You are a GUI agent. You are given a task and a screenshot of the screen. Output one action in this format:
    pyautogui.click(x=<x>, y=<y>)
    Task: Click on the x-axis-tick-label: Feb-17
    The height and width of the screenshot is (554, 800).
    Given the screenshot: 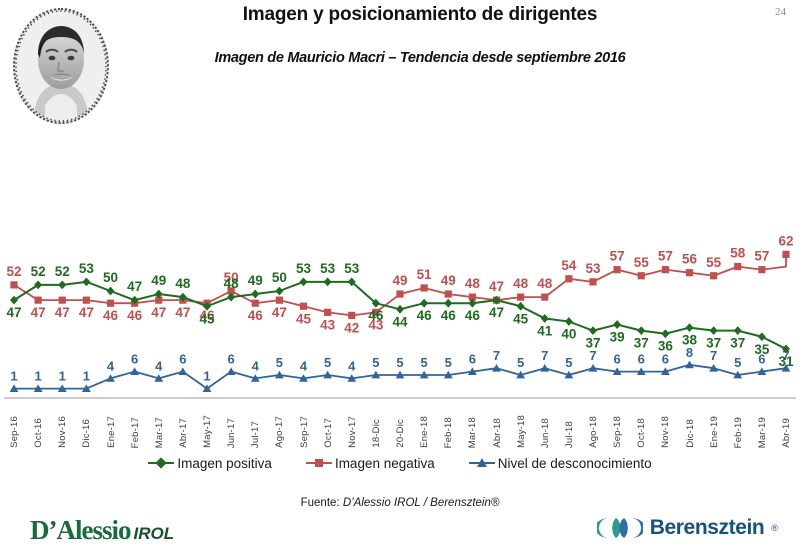 What is the action you would take?
    pyautogui.click(x=135, y=432)
    